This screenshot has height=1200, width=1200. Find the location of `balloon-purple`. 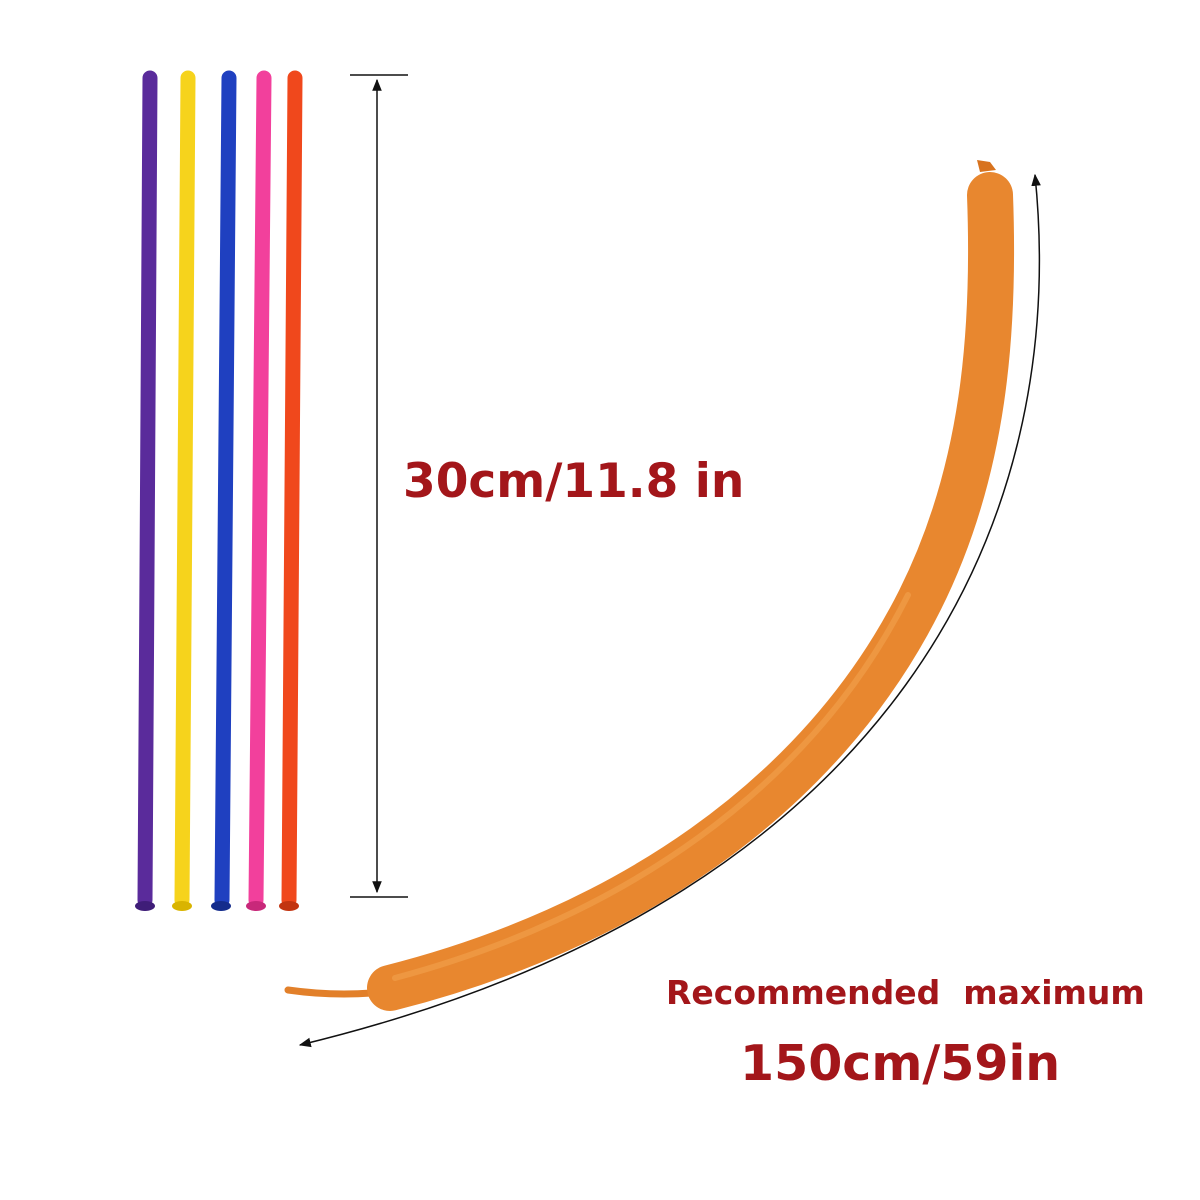

balloon-purple is located at coordinates (147, 489).